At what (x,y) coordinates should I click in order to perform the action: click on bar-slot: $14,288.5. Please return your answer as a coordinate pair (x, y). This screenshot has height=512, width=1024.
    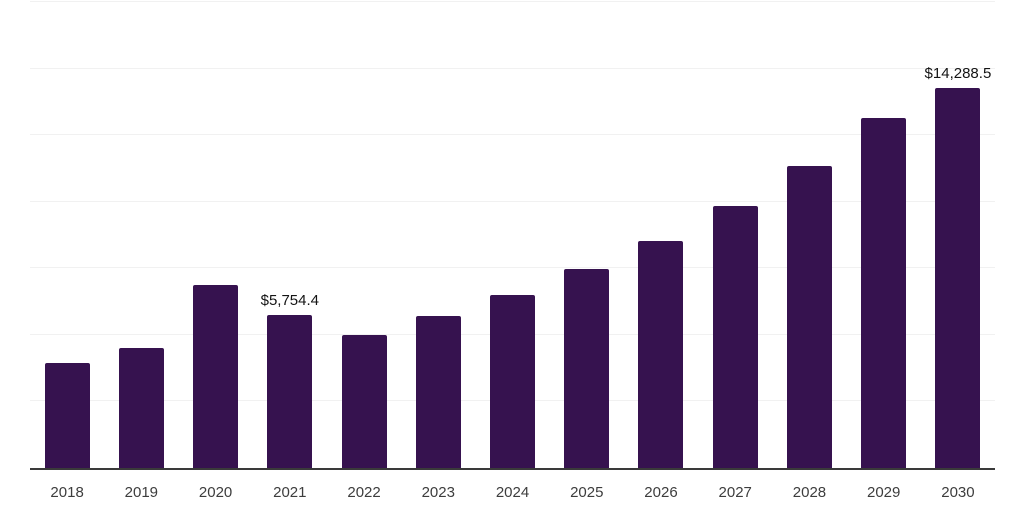
    Looking at the image, I should click on (958, 235).